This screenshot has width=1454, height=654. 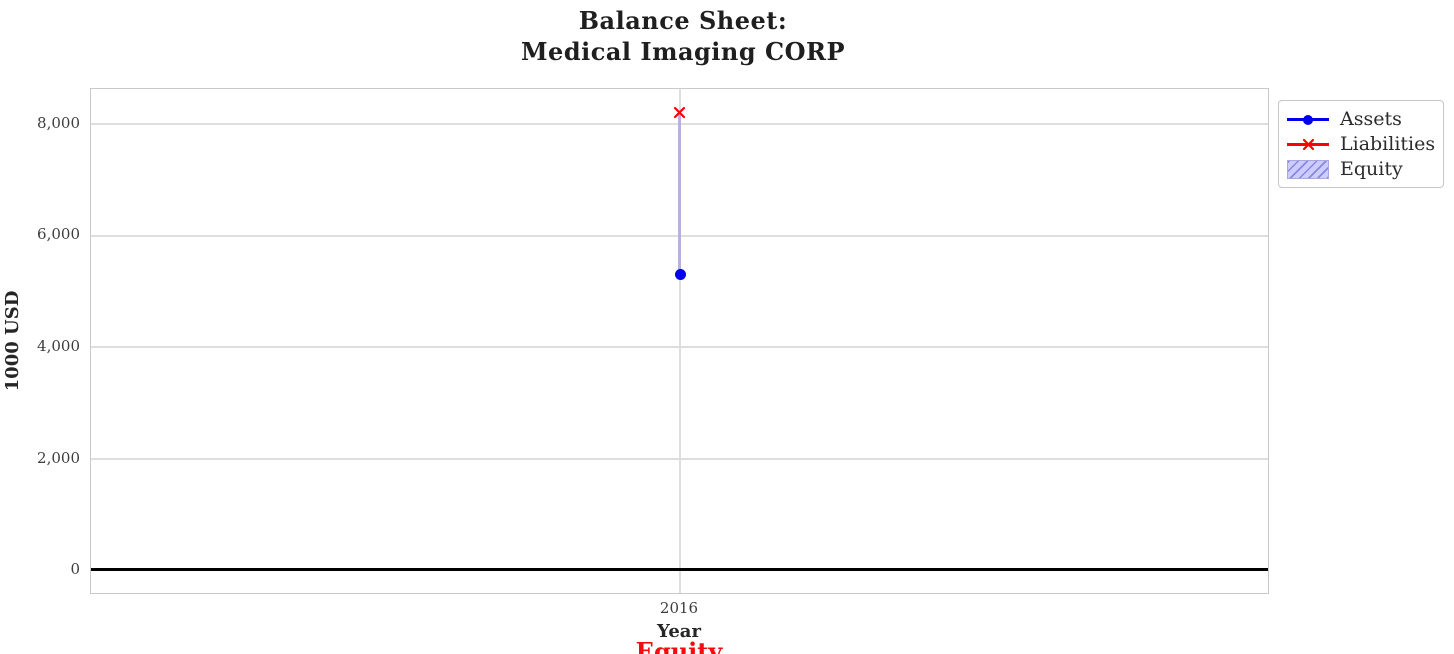 I want to click on liabilities-line-sample, so click(x=1308, y=144).